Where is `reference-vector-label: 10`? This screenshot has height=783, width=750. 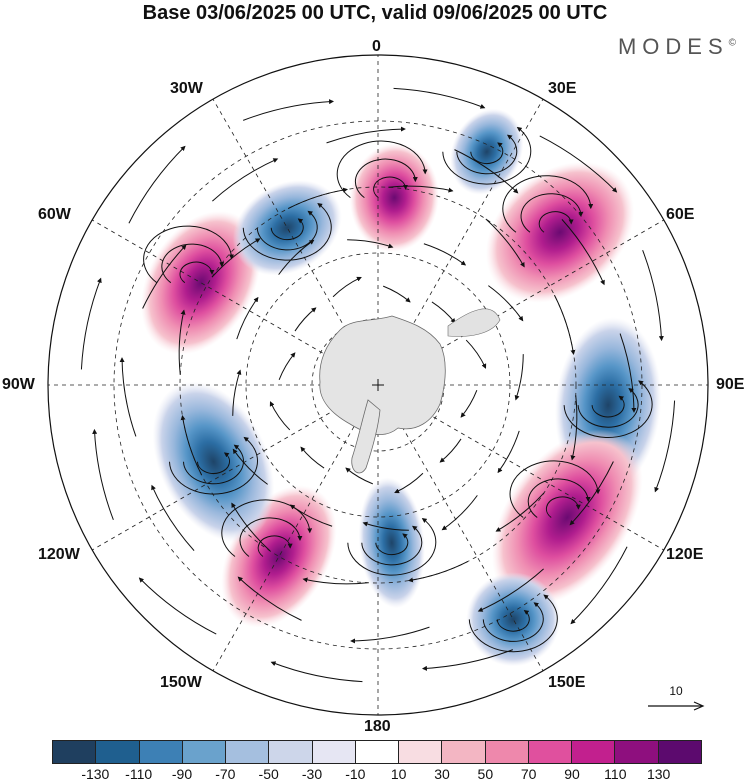
reference-vector-label: 10 is located at coordinates (676, 691).